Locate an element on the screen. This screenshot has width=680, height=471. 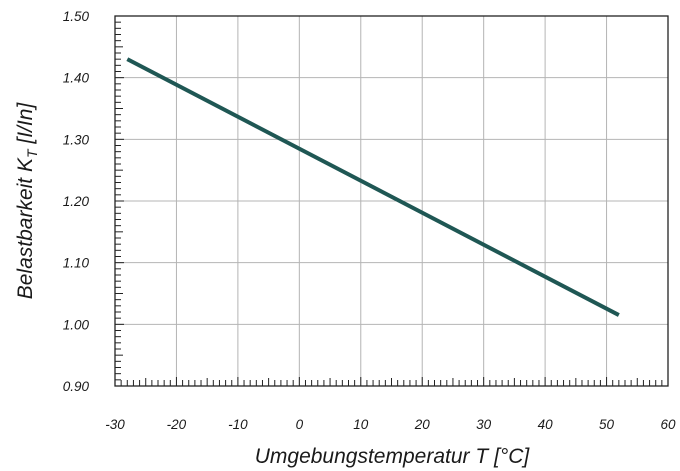
y-tick-label: 1.00 is located at coordinates (76, 324).